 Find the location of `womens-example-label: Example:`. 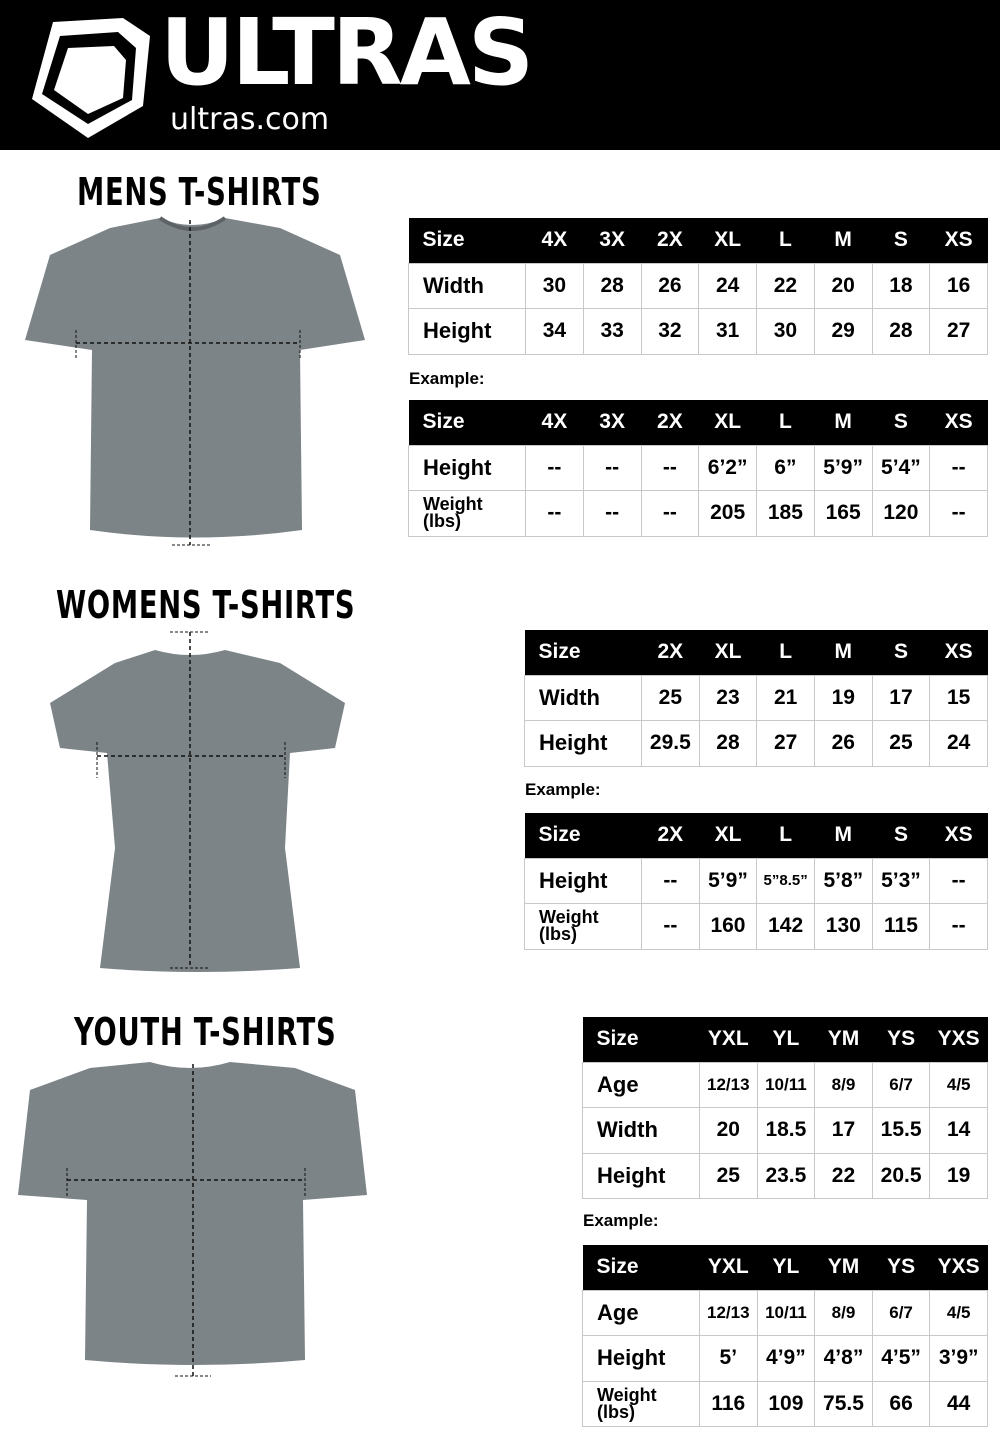

womens-example-label: Example: is located at coordinates (563, 789).